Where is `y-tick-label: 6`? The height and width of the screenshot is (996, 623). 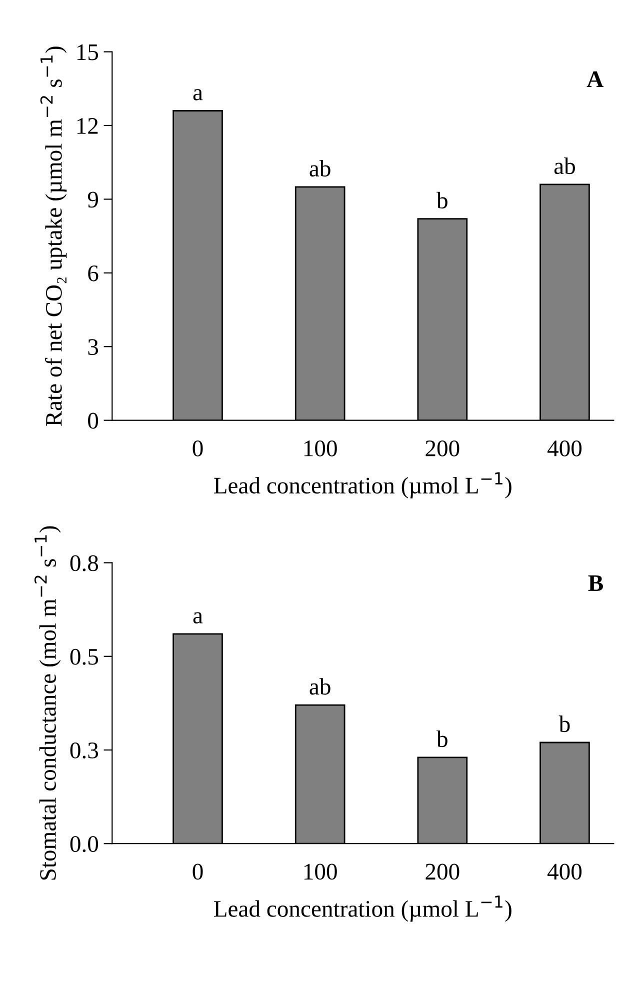
y-tick-label: 6 is located at coordinates (93, 273).